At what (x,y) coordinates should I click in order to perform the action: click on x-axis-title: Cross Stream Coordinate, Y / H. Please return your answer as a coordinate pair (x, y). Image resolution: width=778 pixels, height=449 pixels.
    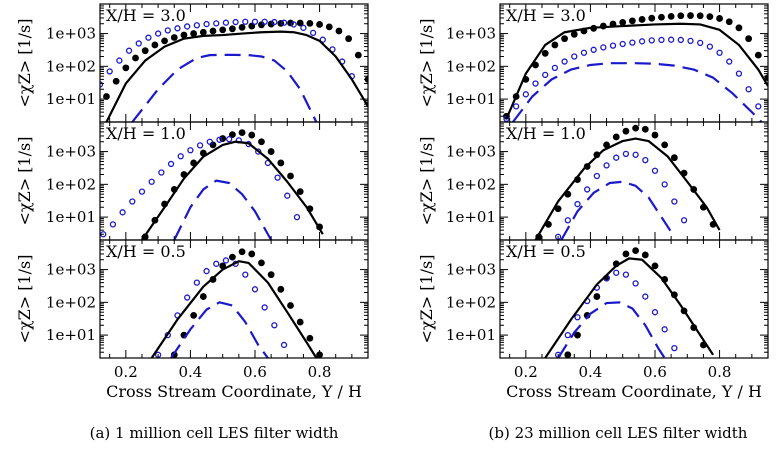
    Looking at the image, I should click on (234, 391).